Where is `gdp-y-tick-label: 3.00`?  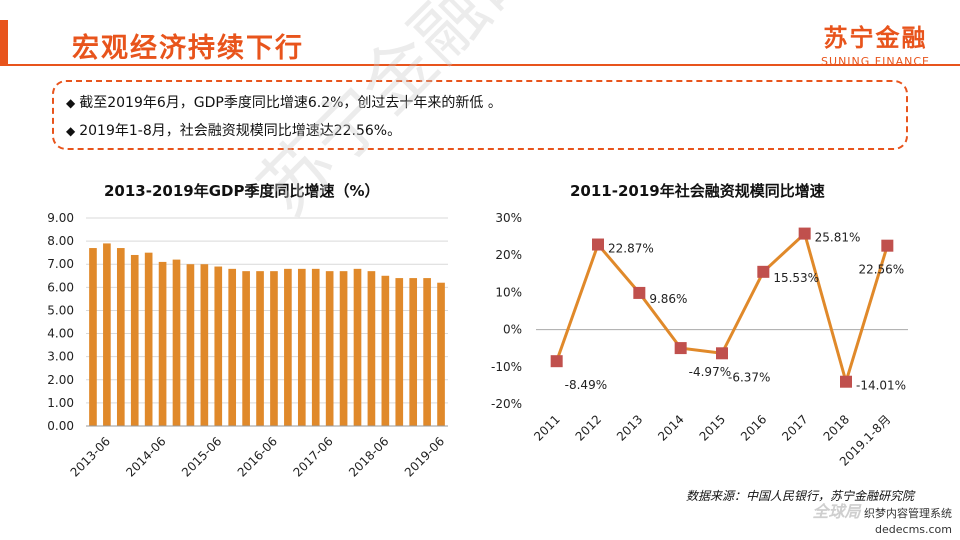 gdp-y-tick-label: 3.00 is located at coordinates (60, 357).